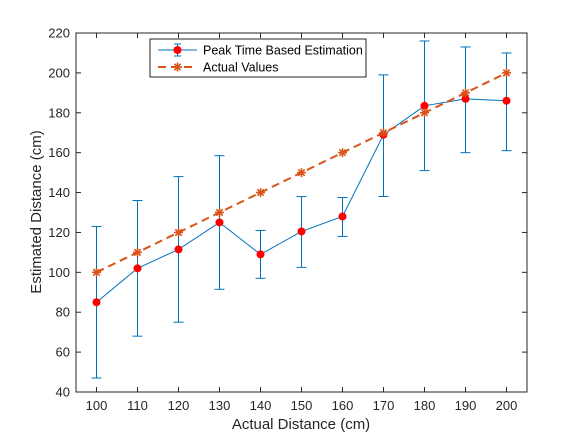 This screenshot has width=584, height=438. What do you see at coordinates (59, 232) in the screenshot?
I see `y-tick-label: 120` at bounding box center [59, 232].